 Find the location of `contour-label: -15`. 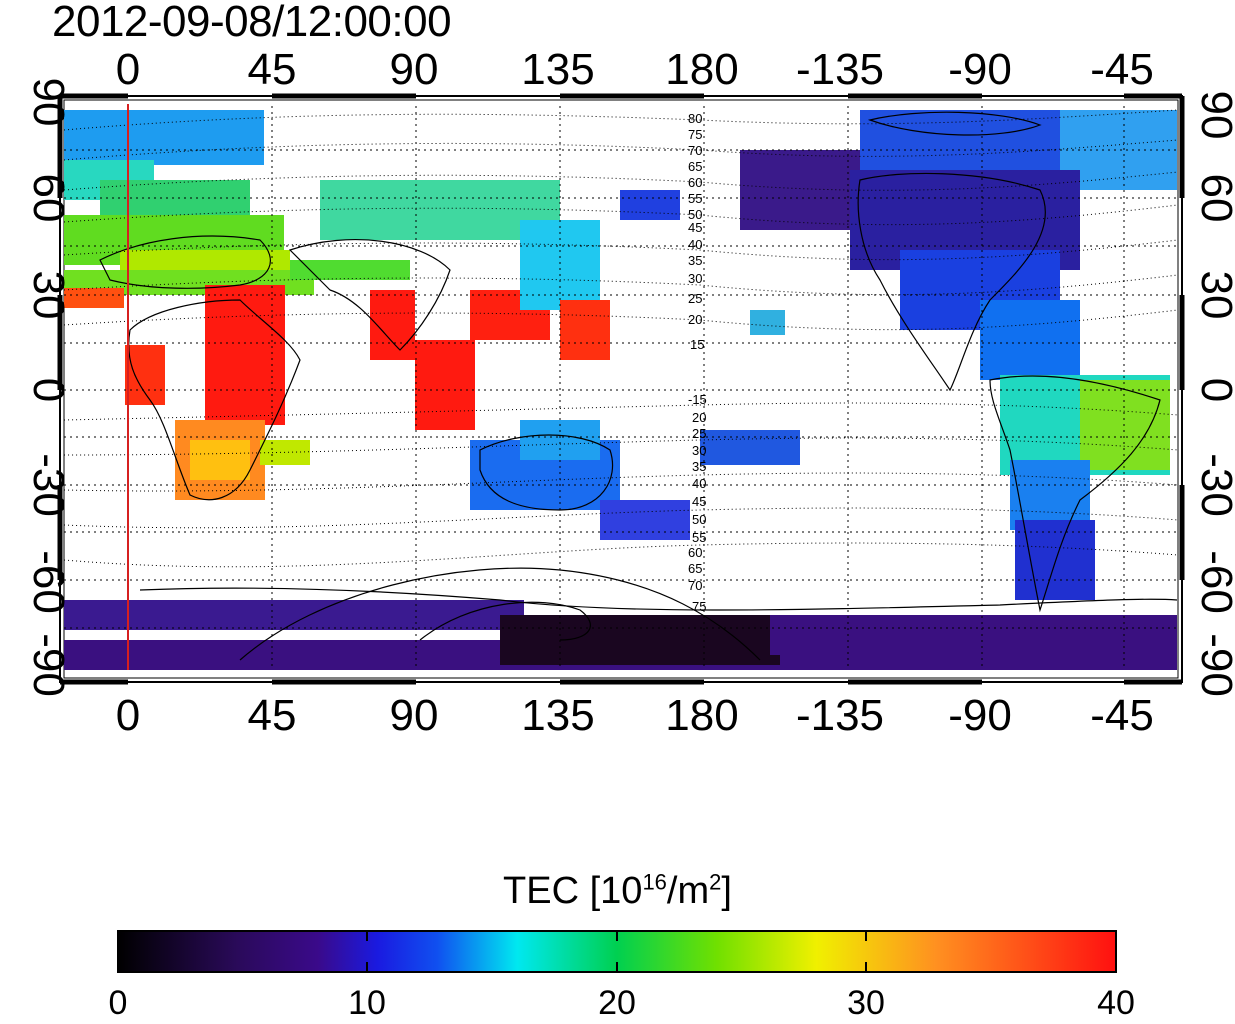

contour-label: -15 is located at coordinates (697, 399).